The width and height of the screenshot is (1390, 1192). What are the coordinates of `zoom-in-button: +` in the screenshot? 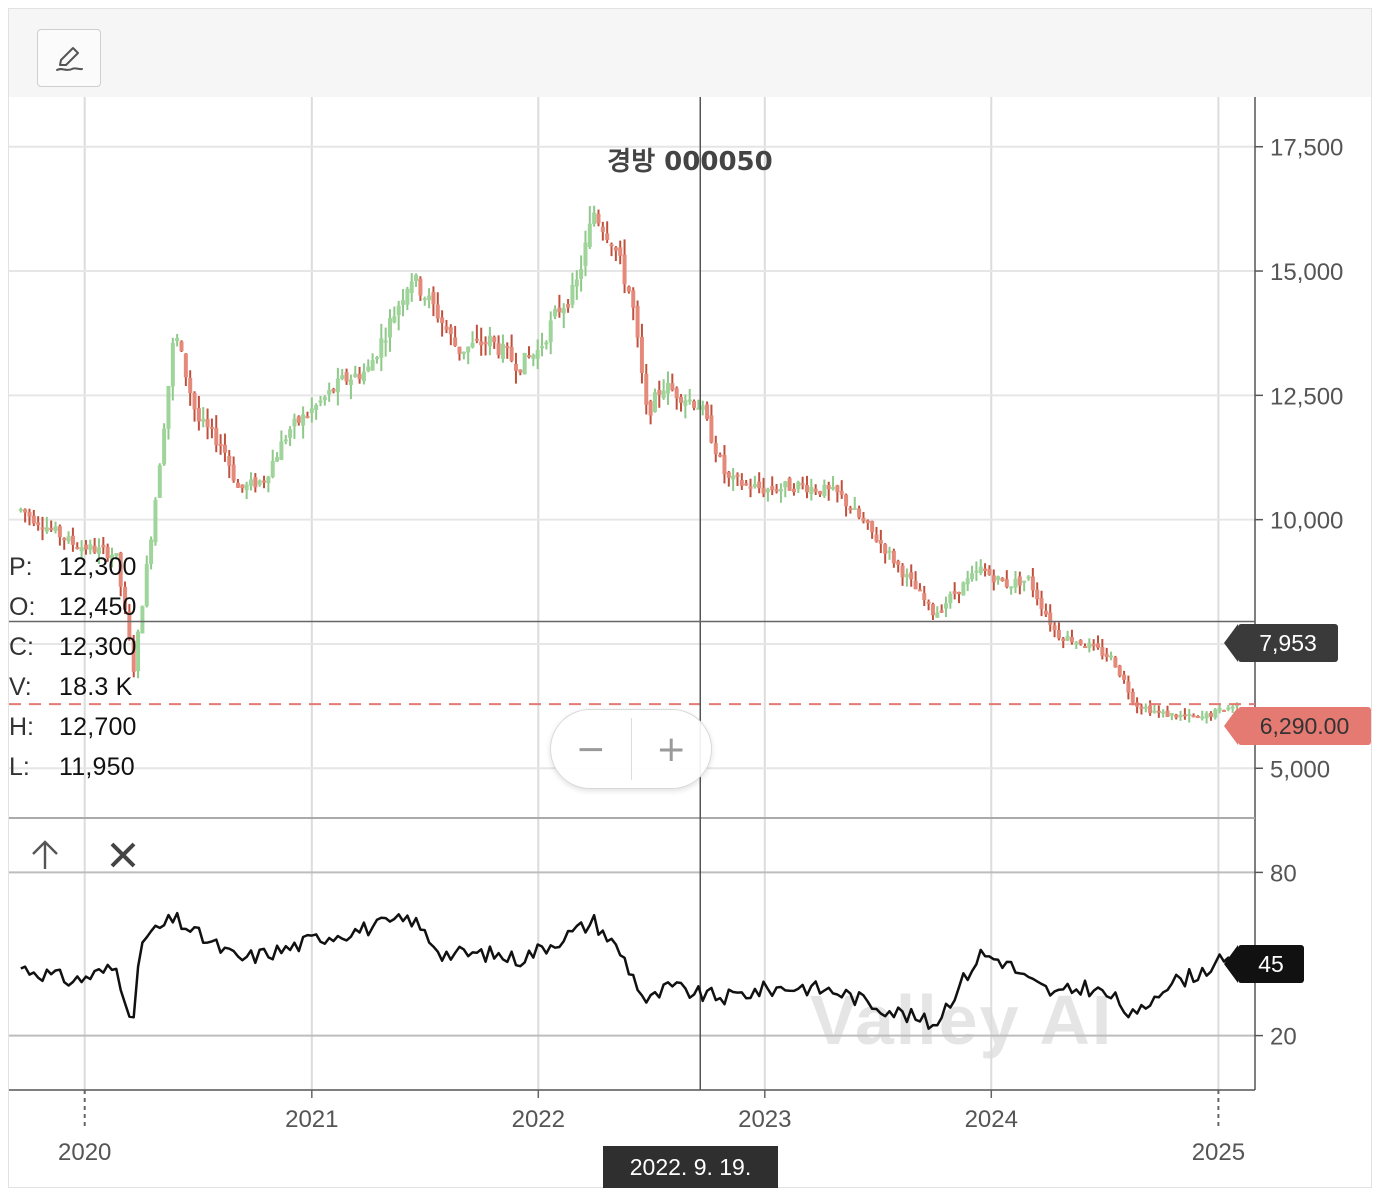 It's located at (671, 749).